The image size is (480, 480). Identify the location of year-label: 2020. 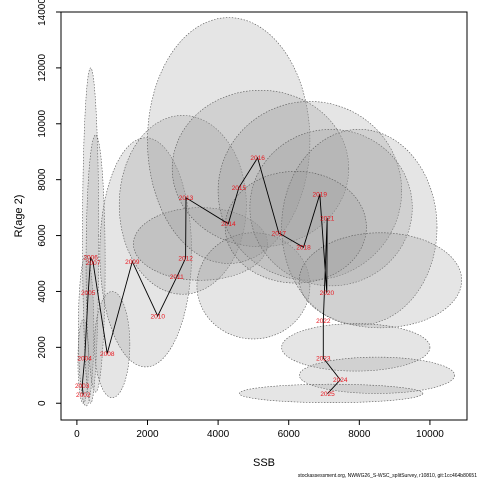
(327, 293).